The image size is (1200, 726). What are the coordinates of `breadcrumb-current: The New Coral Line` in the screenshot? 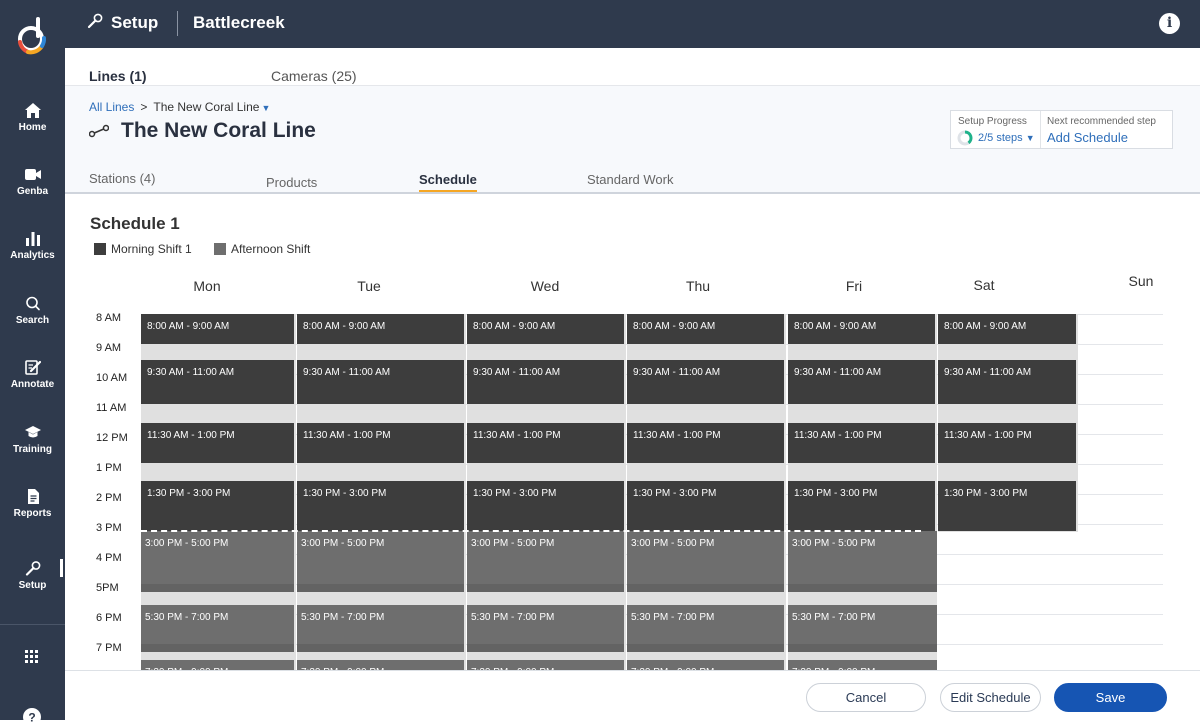 It's located at (206, 107).